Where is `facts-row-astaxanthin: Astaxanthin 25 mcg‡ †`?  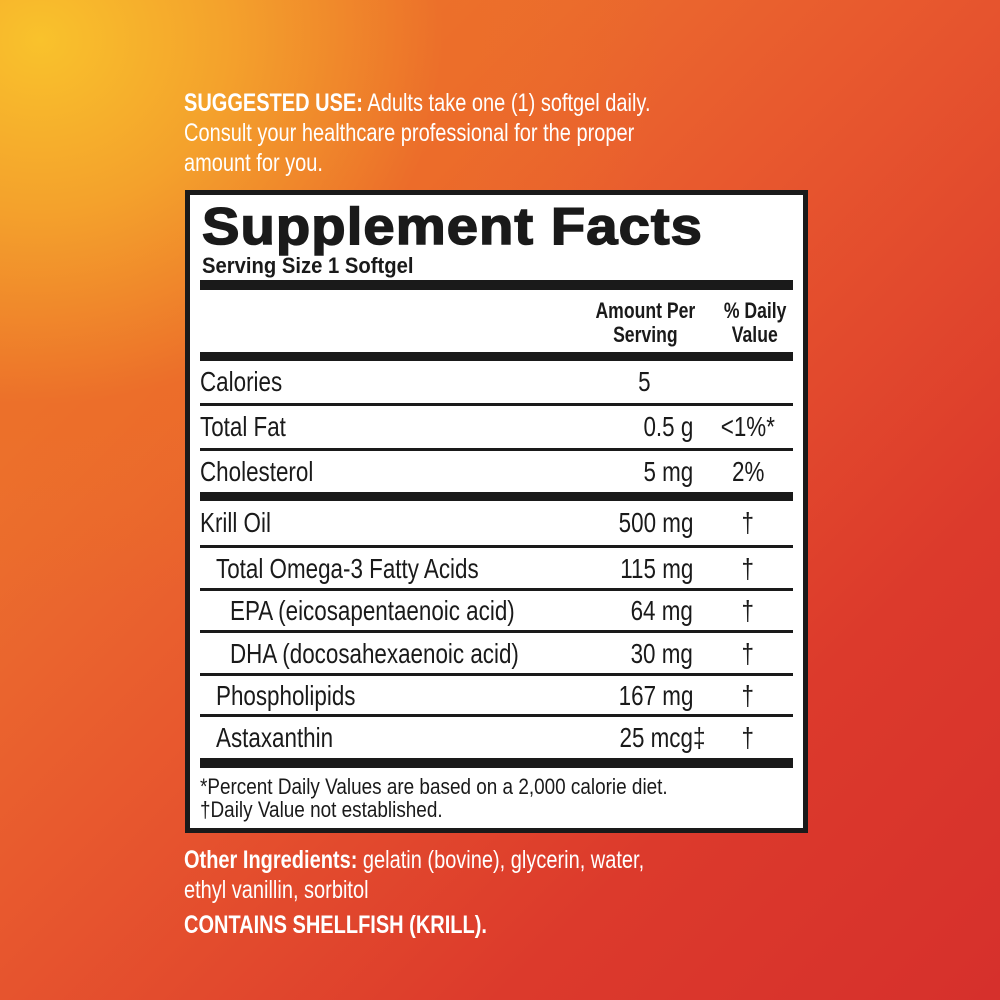
facts-row-astaxanthin: Astaxanthin 25 mcg‡ † is located at coordinates (485, 737).